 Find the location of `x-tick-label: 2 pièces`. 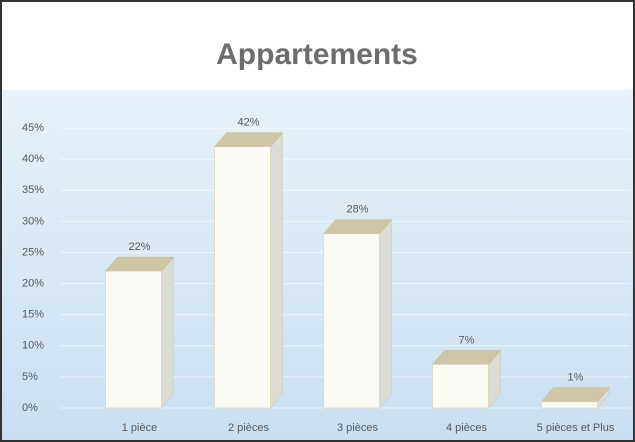

x-tick-label: 2 pièces is located at coordinates (248, 428).